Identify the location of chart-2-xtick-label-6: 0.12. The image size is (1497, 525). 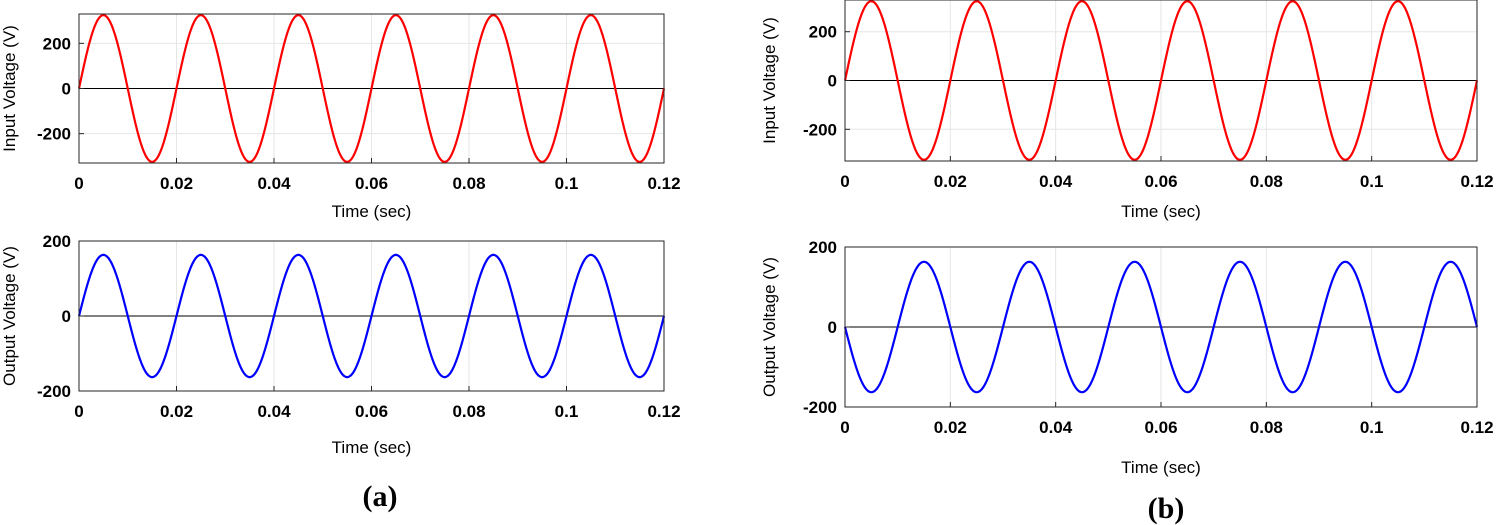
(1476, 181).